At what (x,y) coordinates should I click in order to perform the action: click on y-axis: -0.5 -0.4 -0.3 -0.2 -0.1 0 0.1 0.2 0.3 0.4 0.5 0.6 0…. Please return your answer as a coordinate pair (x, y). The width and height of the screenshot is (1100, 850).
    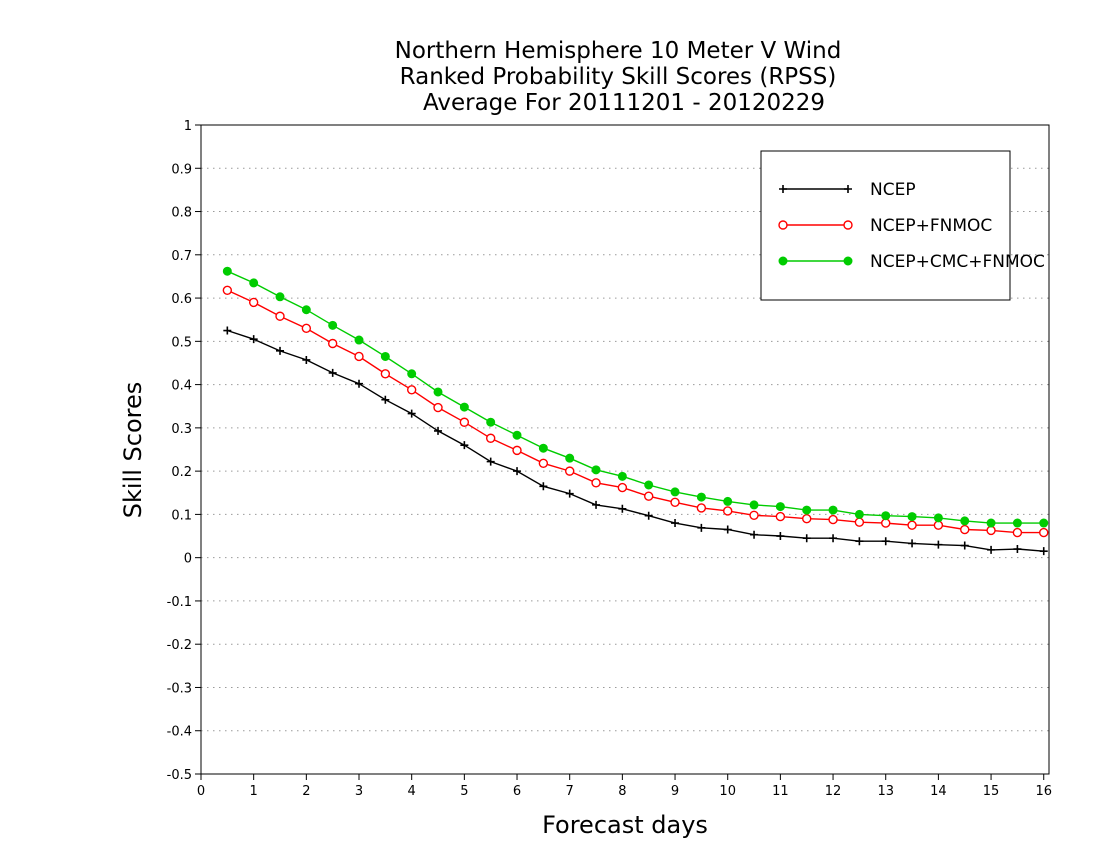
    Looking at the image, I should click on (184, 451).